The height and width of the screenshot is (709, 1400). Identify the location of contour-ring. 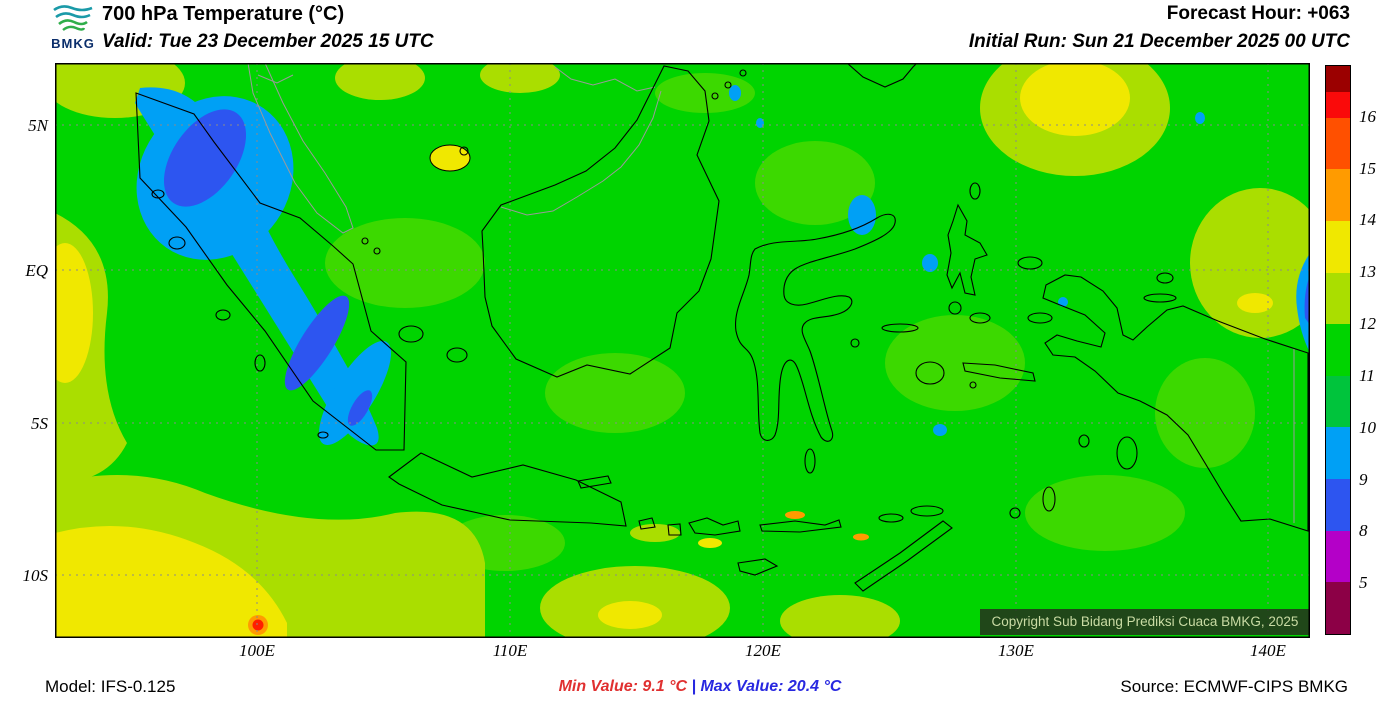
(450, 158).